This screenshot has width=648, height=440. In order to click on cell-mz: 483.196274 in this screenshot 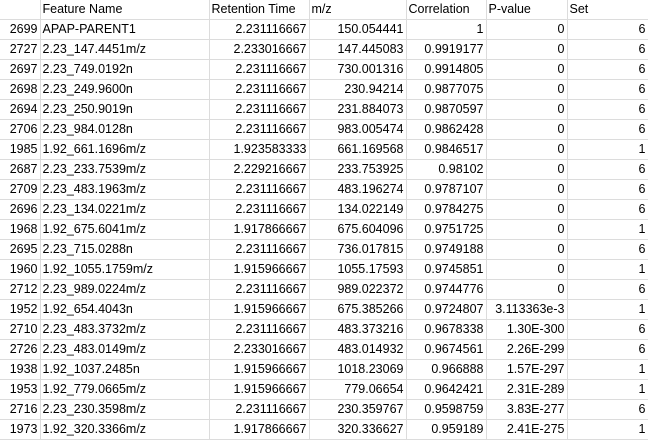, I will do `click(358, 189)`.